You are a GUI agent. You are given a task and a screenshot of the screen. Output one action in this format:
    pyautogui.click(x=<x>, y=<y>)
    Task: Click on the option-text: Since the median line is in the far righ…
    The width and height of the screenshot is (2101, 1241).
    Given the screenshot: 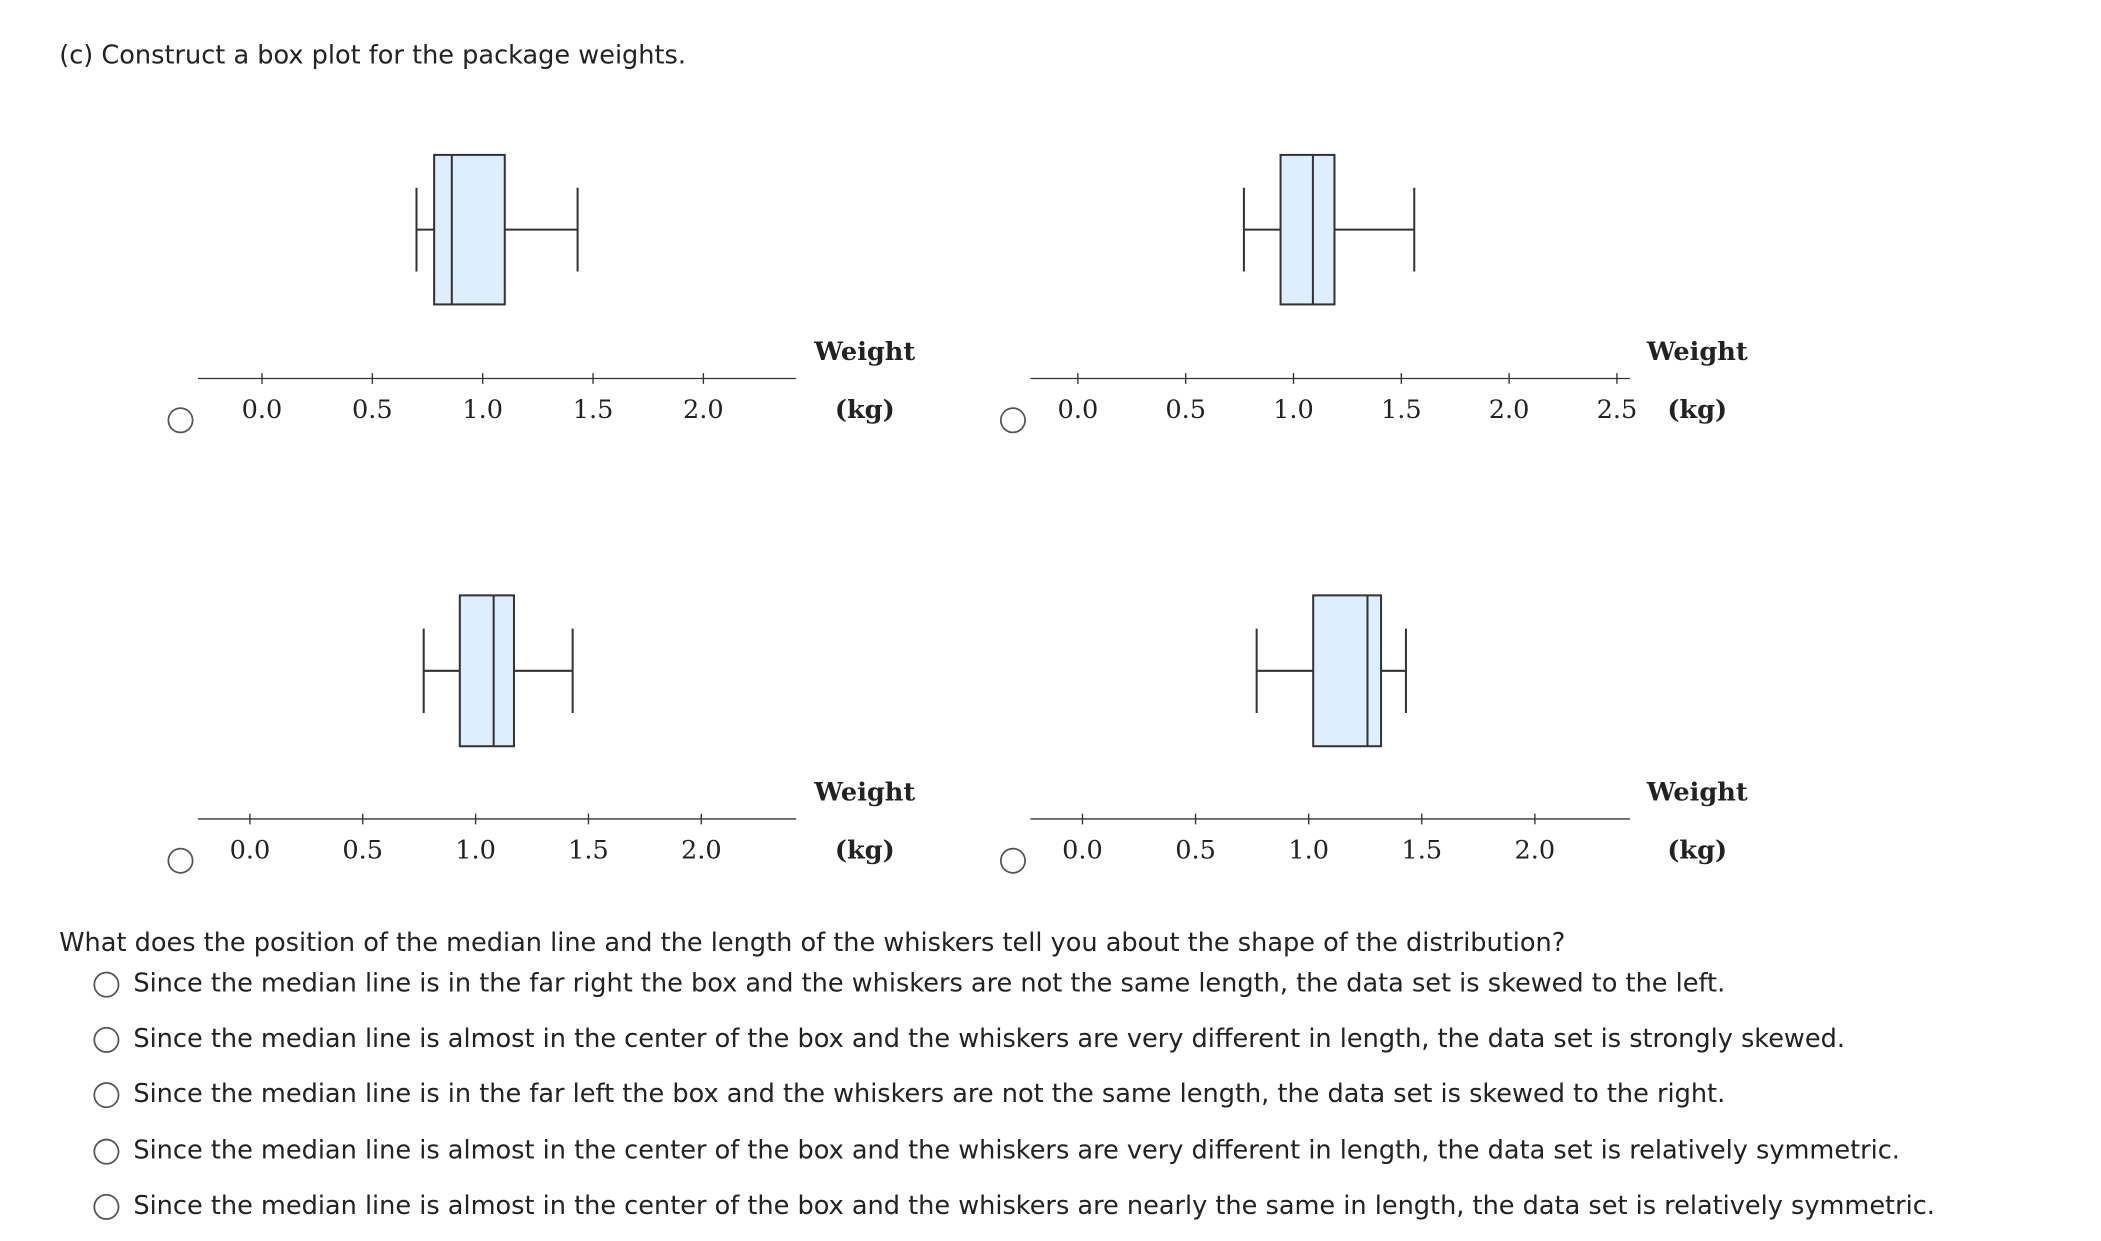 What is the action you would take?
    pyautogui.click(x=929, y=984)
    